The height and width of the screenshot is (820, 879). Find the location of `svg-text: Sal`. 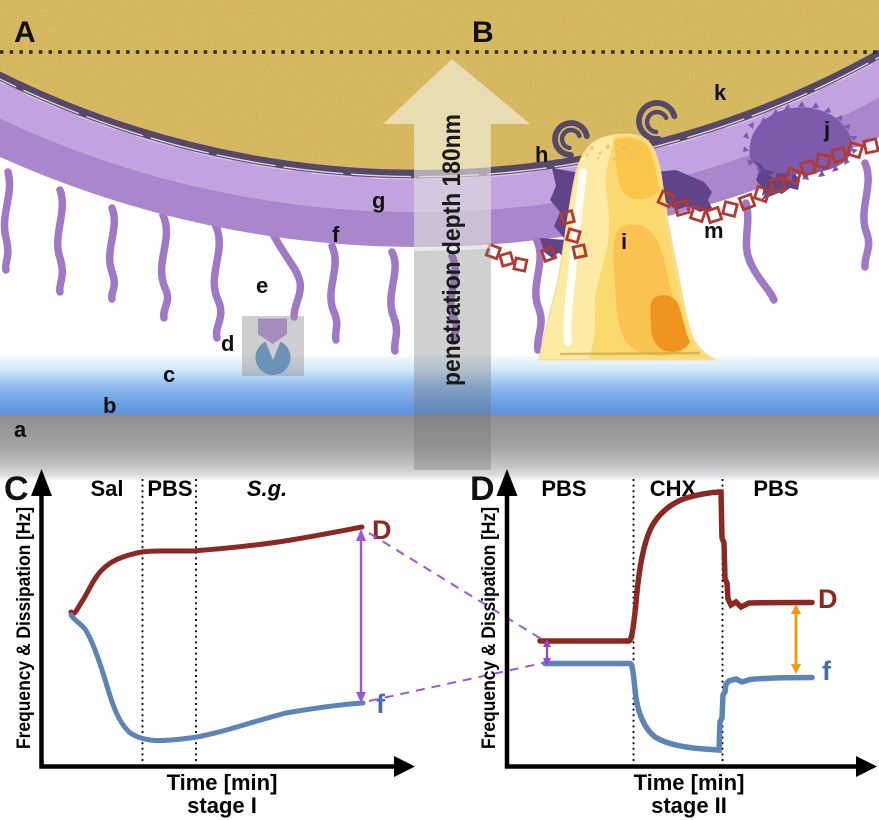

svg-text: Sal is located at coordinates (106, 488).